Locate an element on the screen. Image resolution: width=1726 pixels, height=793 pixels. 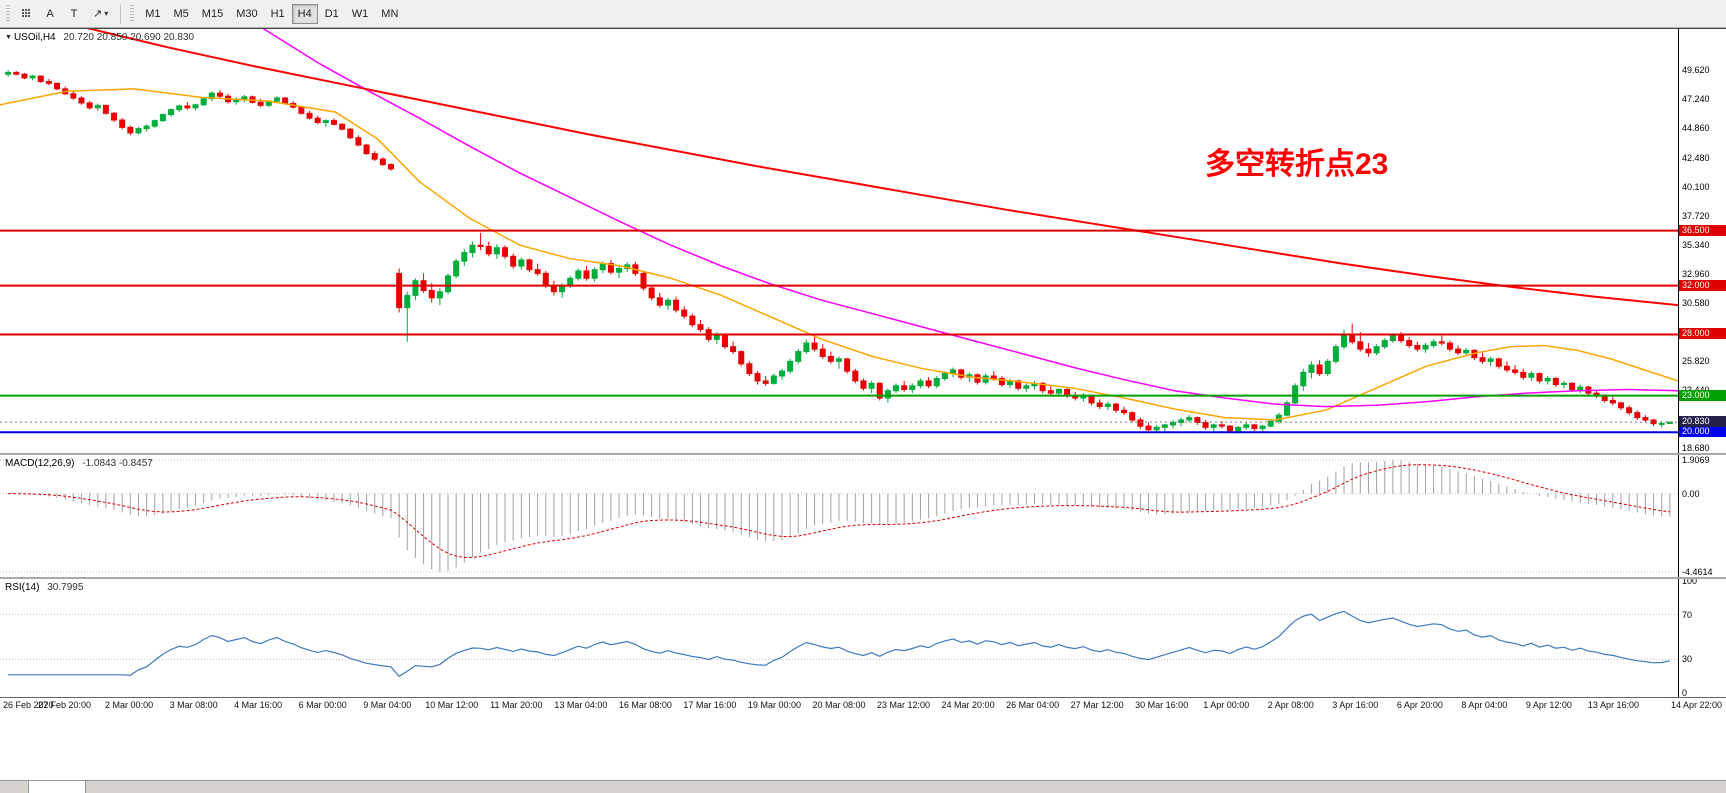
timeframe-button-D1: D1 is located at coordinates (332, 14).